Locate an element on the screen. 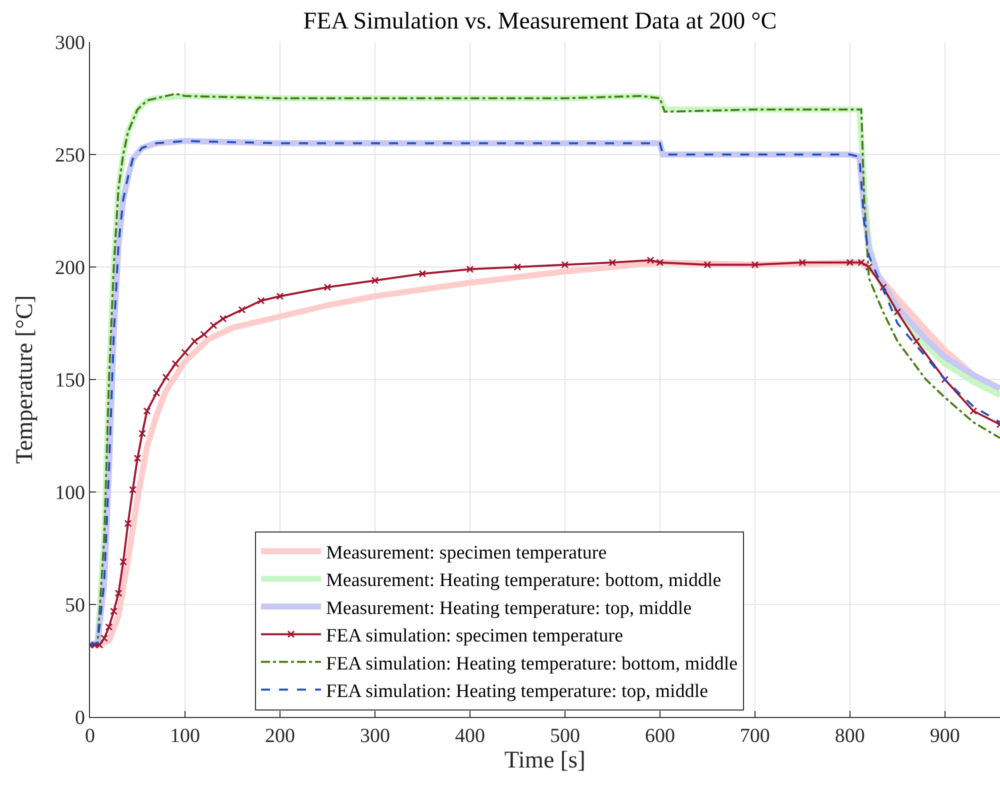  legend-label: FEA simulation: Heating temperature: bottom, middle is located at coordinates (532, 663).